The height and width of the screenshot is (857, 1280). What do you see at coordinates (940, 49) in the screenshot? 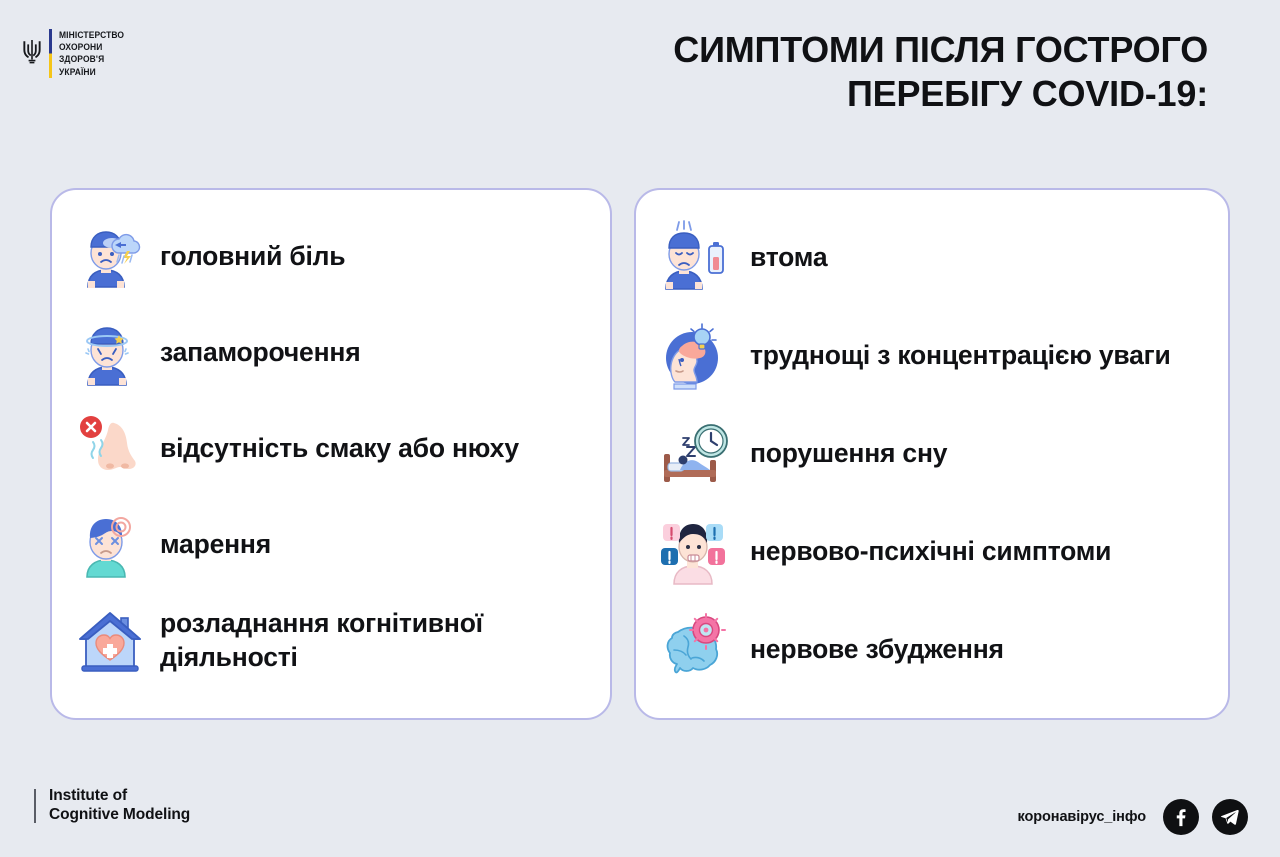
I see `page-title-line-1: СИМПТОМИ ПІСЛЯ ГОСТРОГО` at bounding box center [940, 49].